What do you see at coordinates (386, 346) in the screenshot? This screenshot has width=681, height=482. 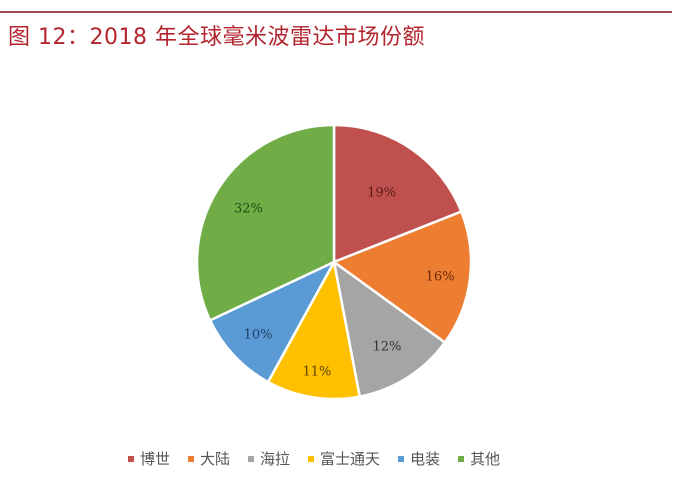 I see `slice-label: 12%` at bounding box center [386, 346].